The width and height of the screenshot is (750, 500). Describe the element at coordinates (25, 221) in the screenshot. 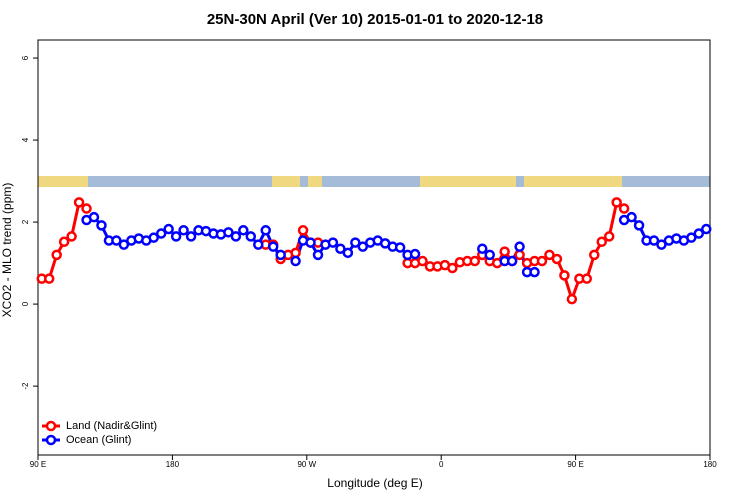

I see `y-tick-label: 2` at that location.